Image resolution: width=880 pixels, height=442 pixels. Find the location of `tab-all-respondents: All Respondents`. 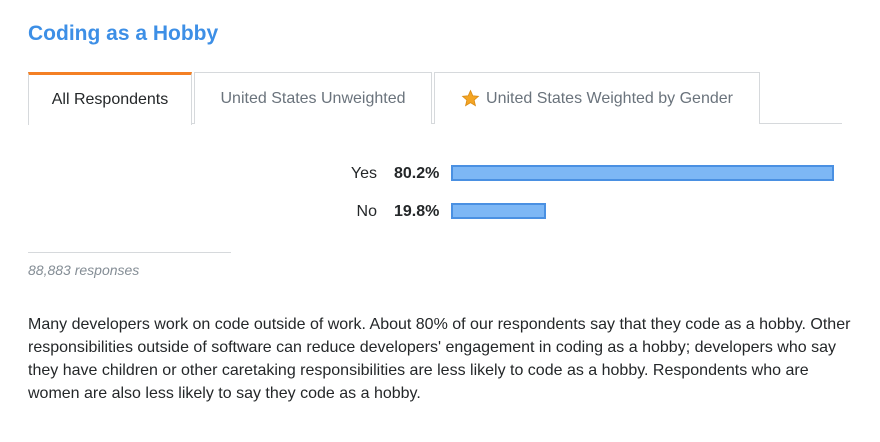

tab-all-respondents: All Respondents is located at coordinates (110, 98).